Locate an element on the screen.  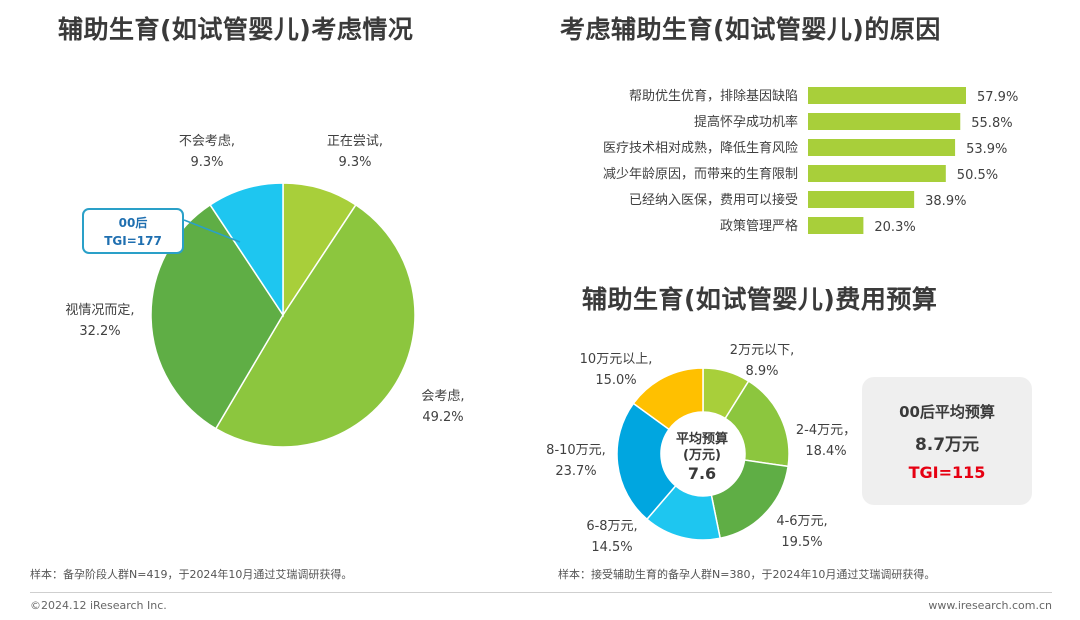
footer-divider is located at coordinates (541, 592).